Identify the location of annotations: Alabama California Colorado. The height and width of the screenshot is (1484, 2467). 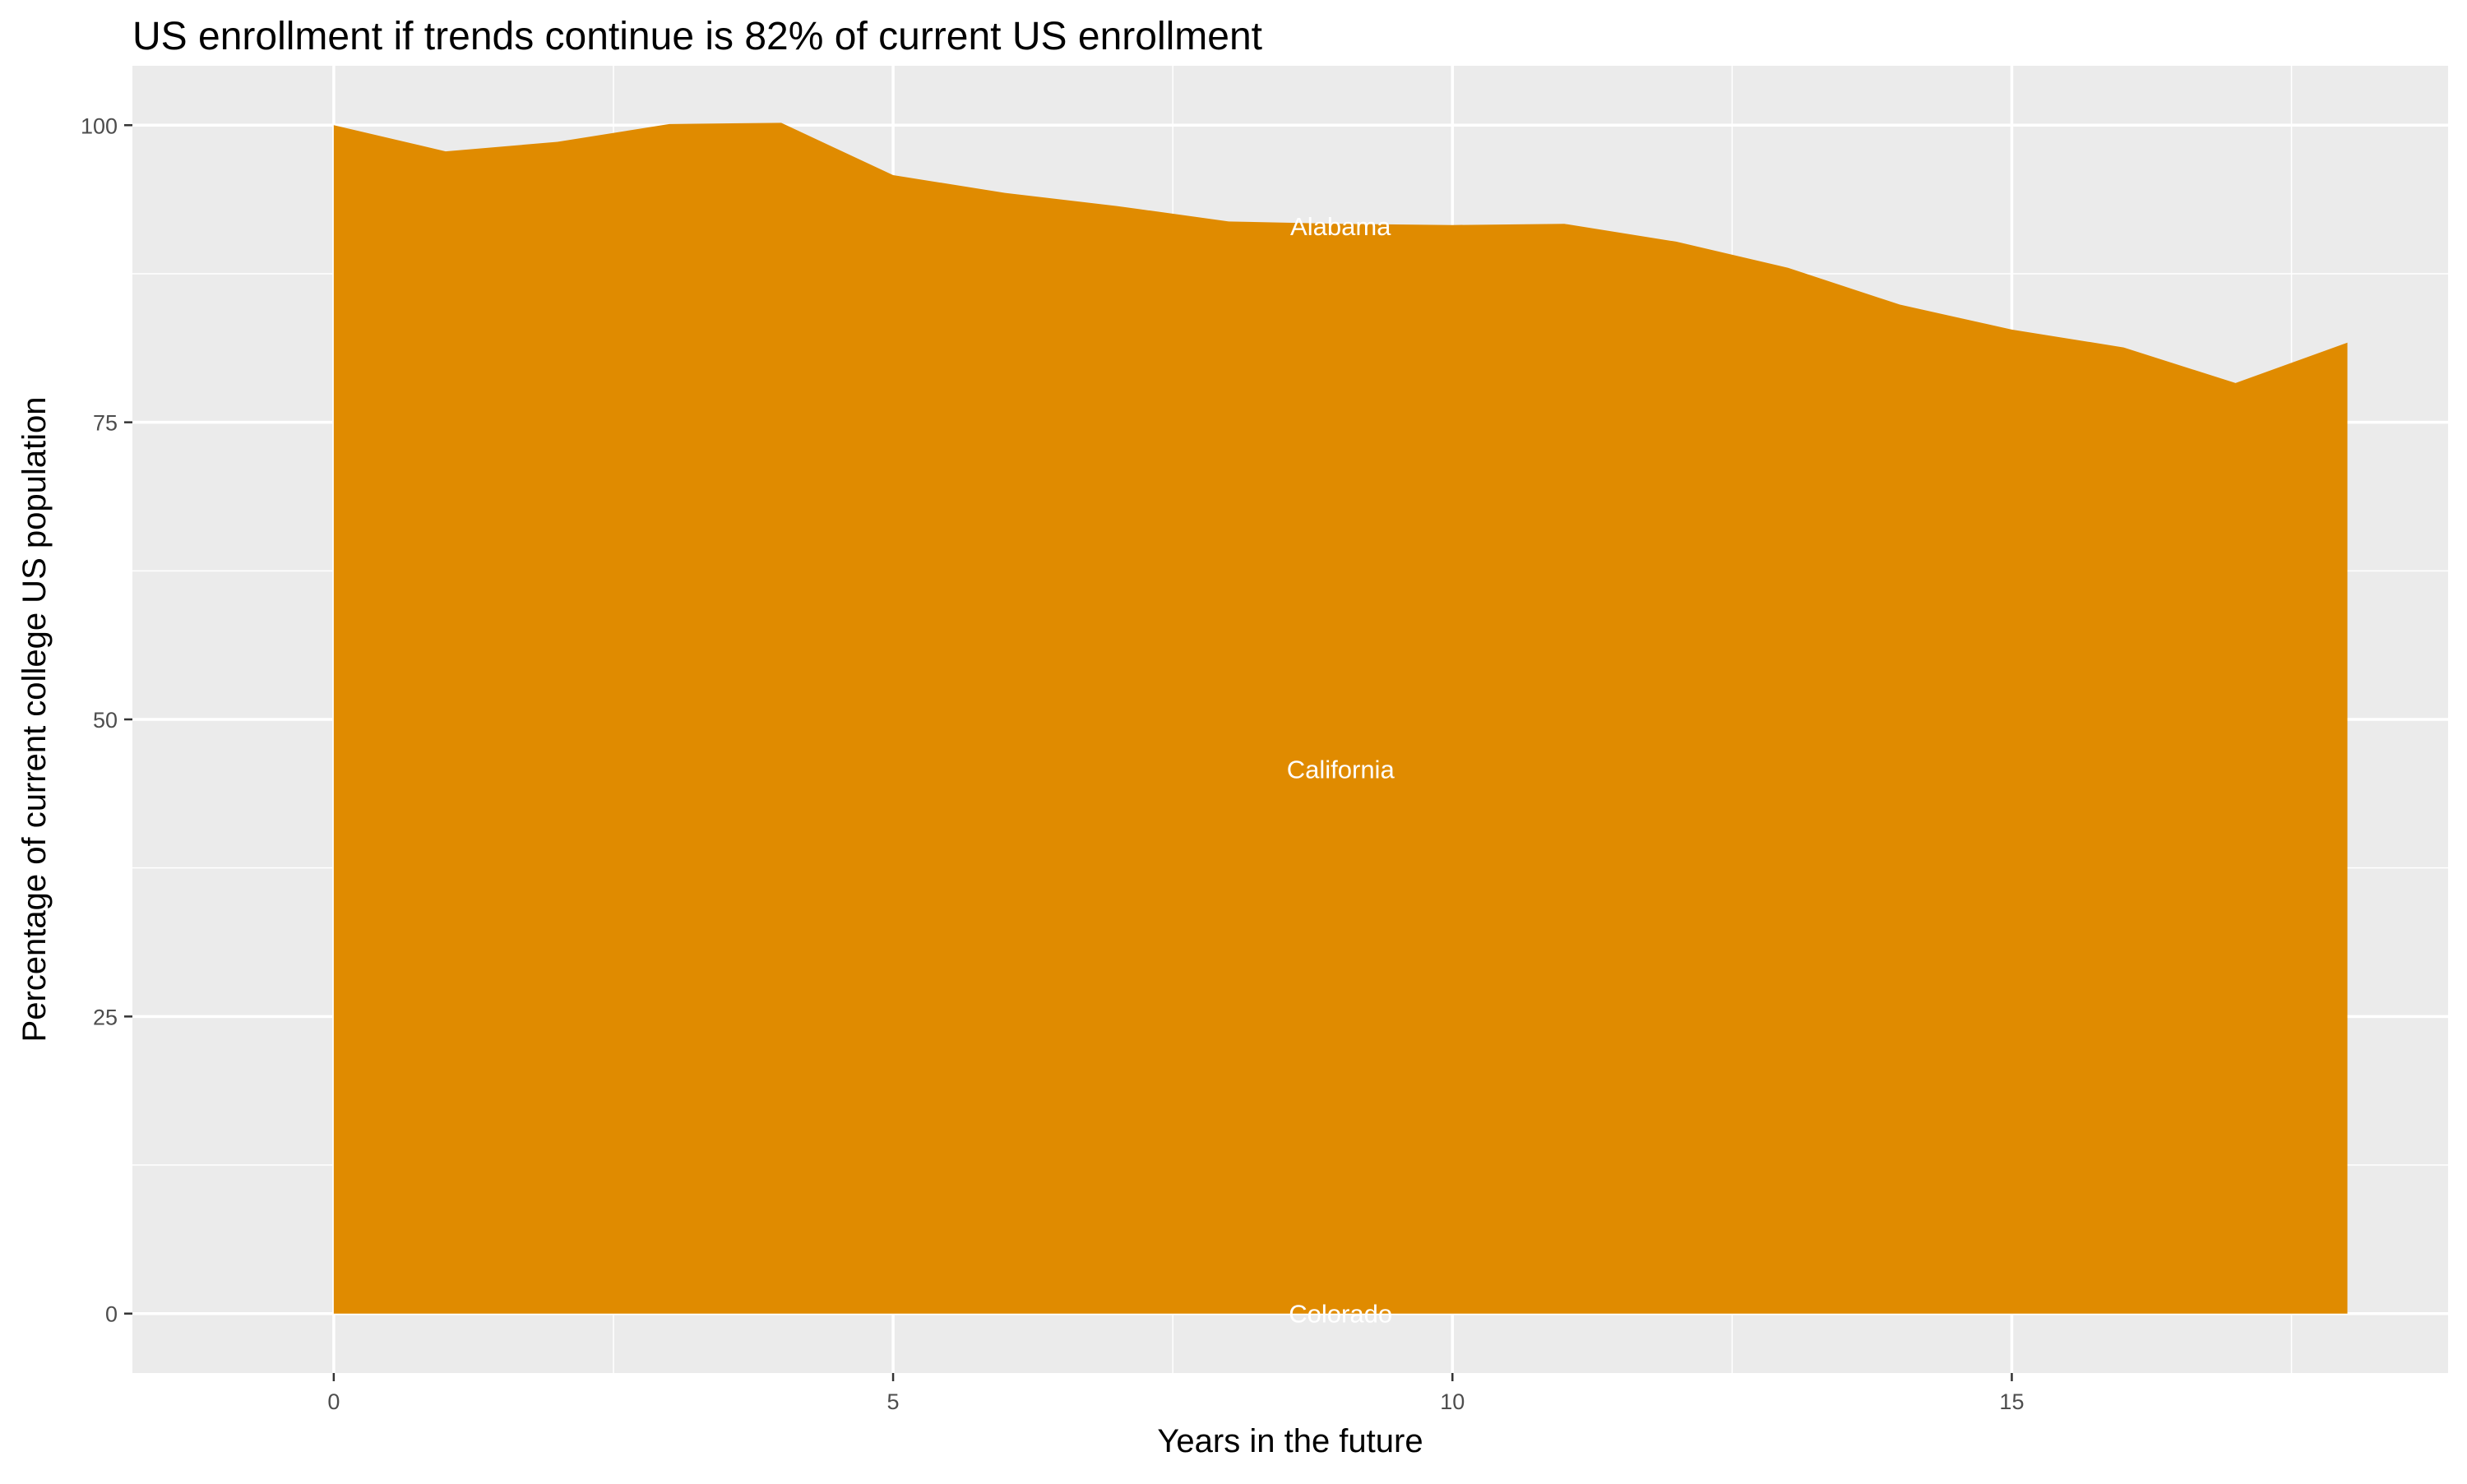
(1341, 770).